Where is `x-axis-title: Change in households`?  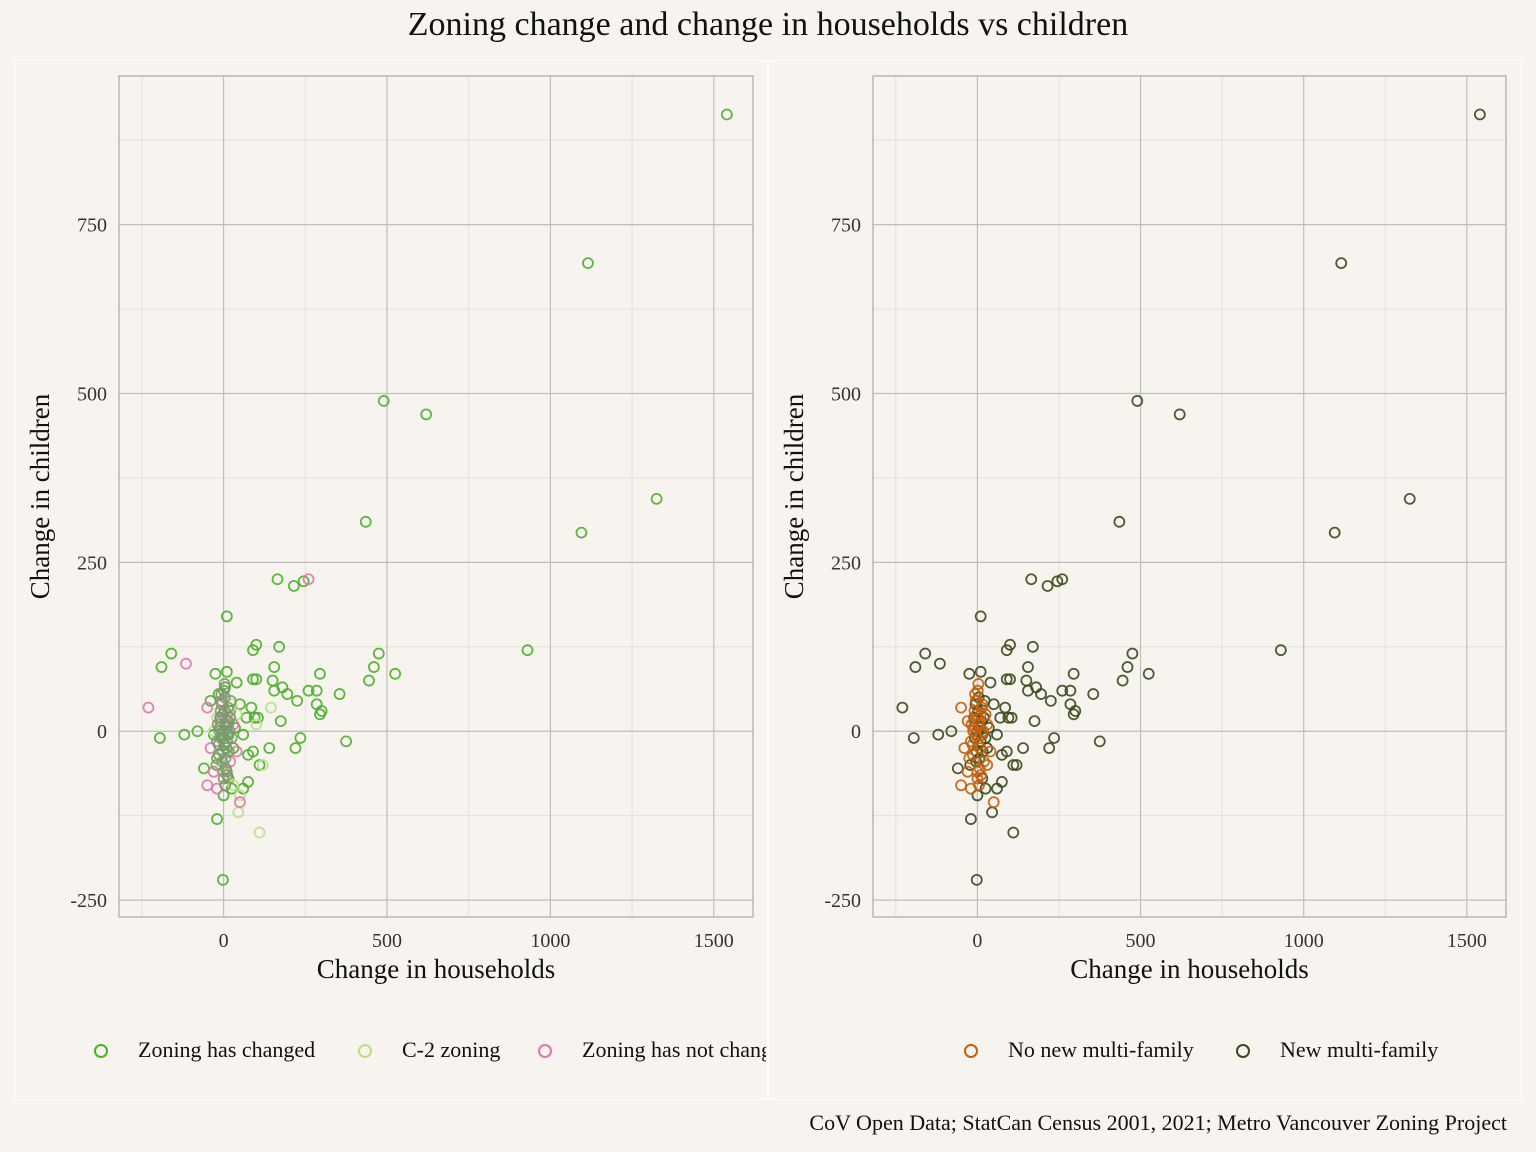 x-axis-title: Change in households is located at coordinates (1189, 969).